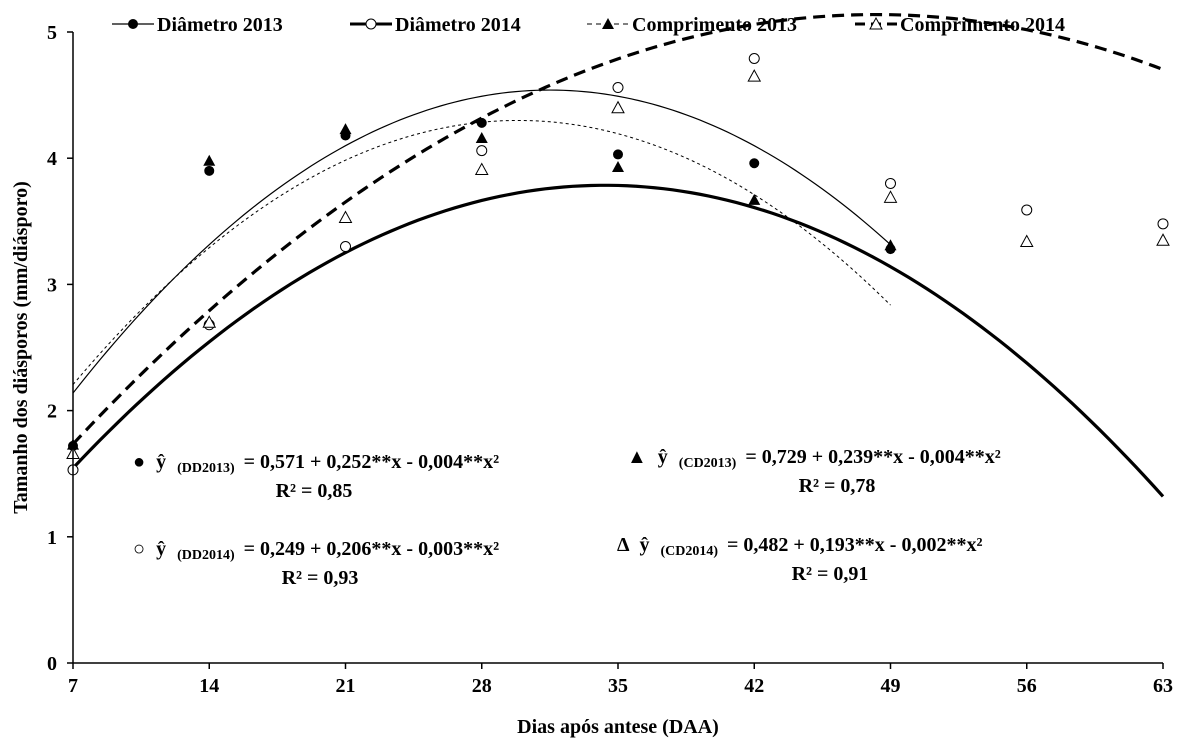 This screenshot has width=1179, height=740. What do you see at coordinates (371, 549) in the screenshot?
I see `equation-text: = 0,249 + 0,206**x - 0,003**x²` at bounding box center [371, 549].